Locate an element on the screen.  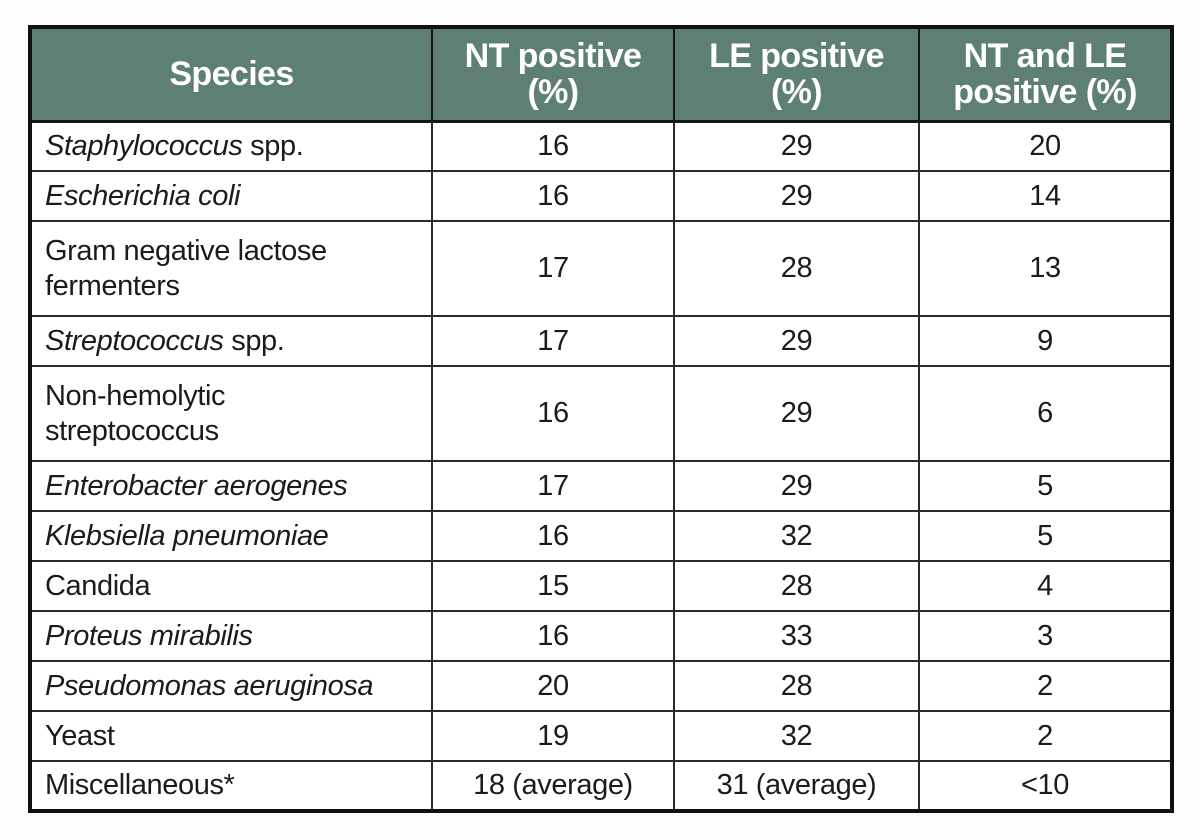
species-name-italic: Enterobacter aerogenes is located at coordinates (196, 485).